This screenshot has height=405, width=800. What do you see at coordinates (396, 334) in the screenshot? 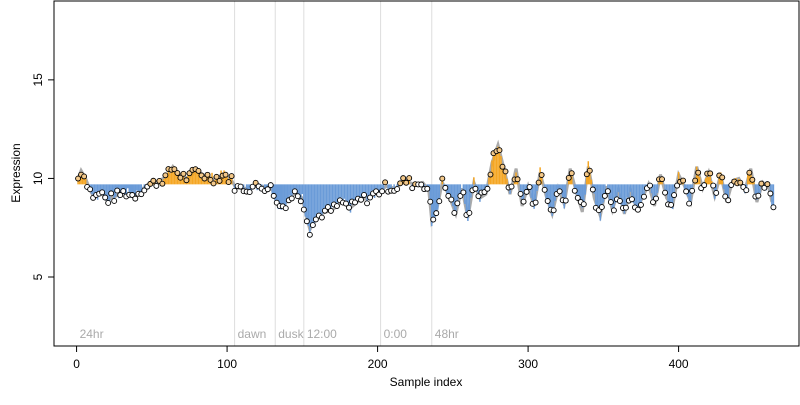
I see `region-label: 0:00` at bounding box center [396, 334].